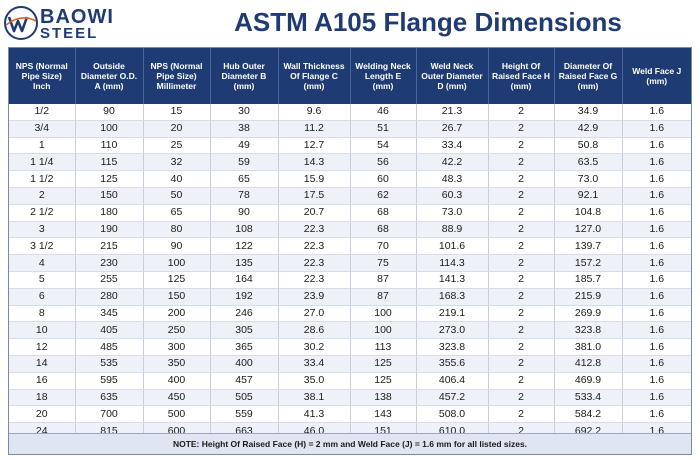 This screenshot has width=700, height=460. Describe the element at coordinates (350, 414) in the screenshot. I see `table-row: 20 700 500 559 41.3 143 508.0 2 584.2 1.6` at that location.